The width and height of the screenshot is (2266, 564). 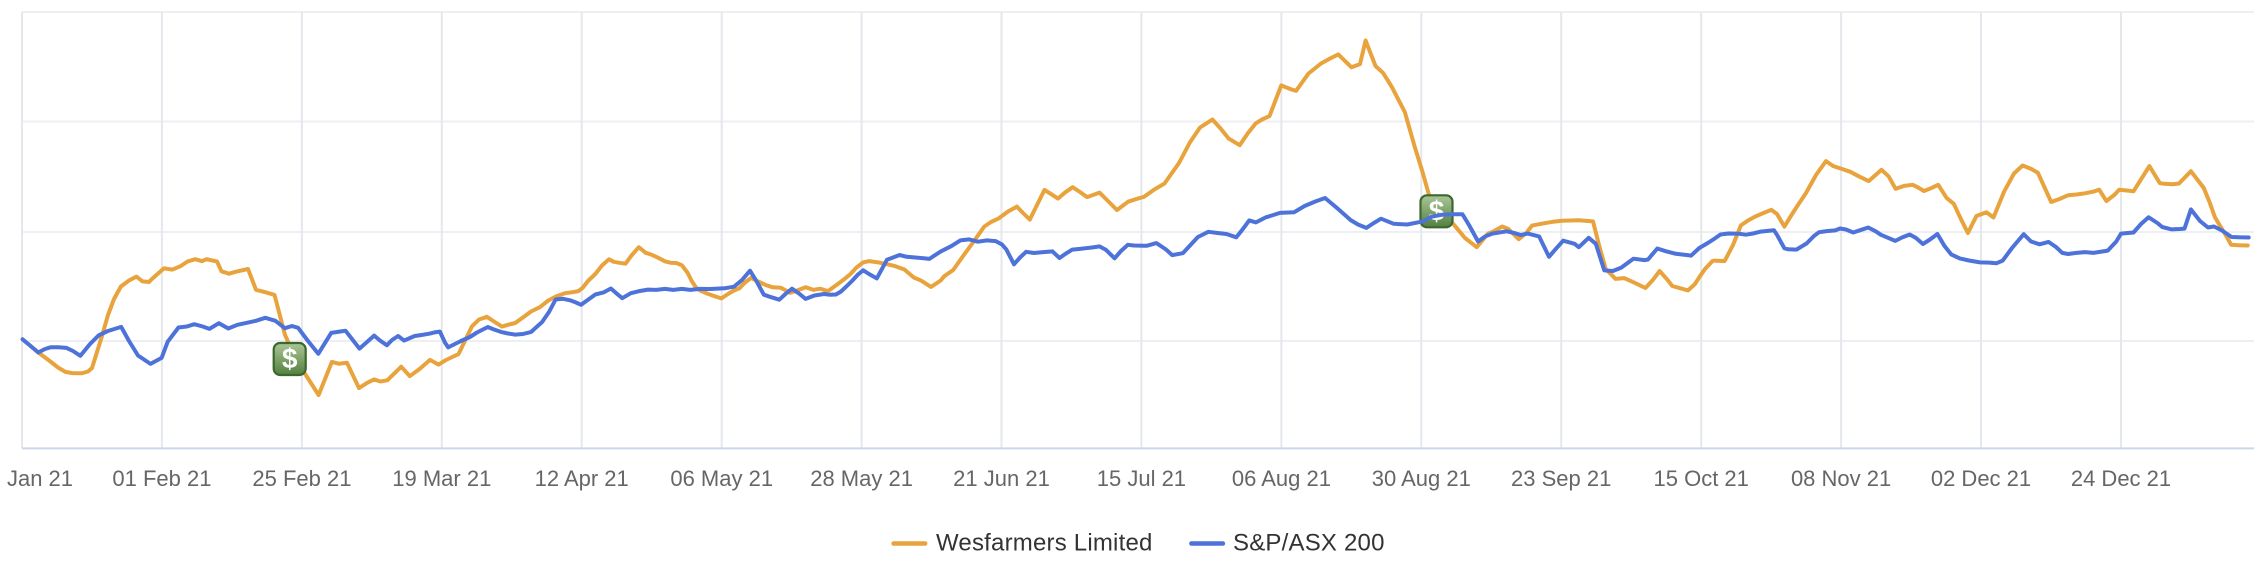 I want to click on svg-text: 08 Nov 21, so click(x=1841, y=478).